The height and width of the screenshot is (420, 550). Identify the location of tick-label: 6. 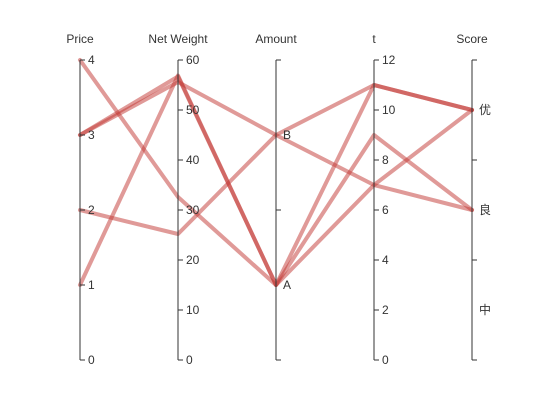
(385, 210).